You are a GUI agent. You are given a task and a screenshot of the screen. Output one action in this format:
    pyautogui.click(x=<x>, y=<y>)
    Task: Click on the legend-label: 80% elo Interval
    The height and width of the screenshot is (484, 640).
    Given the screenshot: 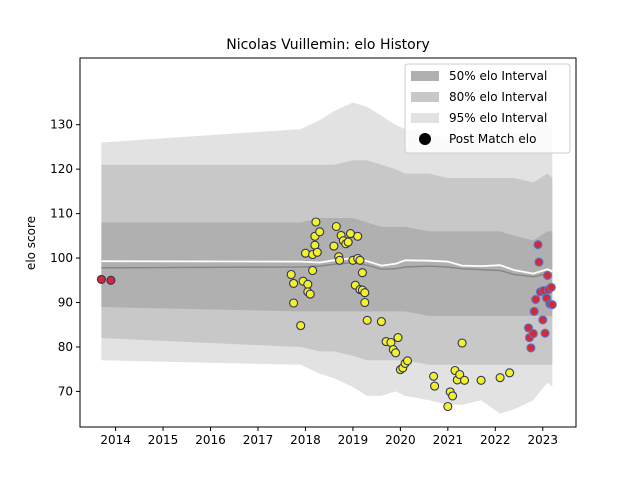 What is the action you would take?
    pyautogui.click(x=498, y=97)
    